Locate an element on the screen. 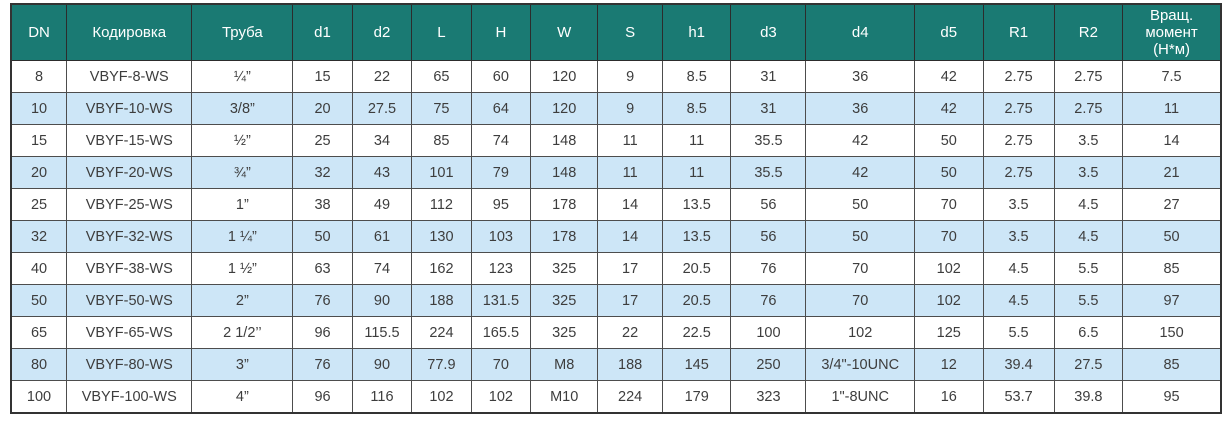  column-header-d1: d1 is located at coordinates (322, 32).